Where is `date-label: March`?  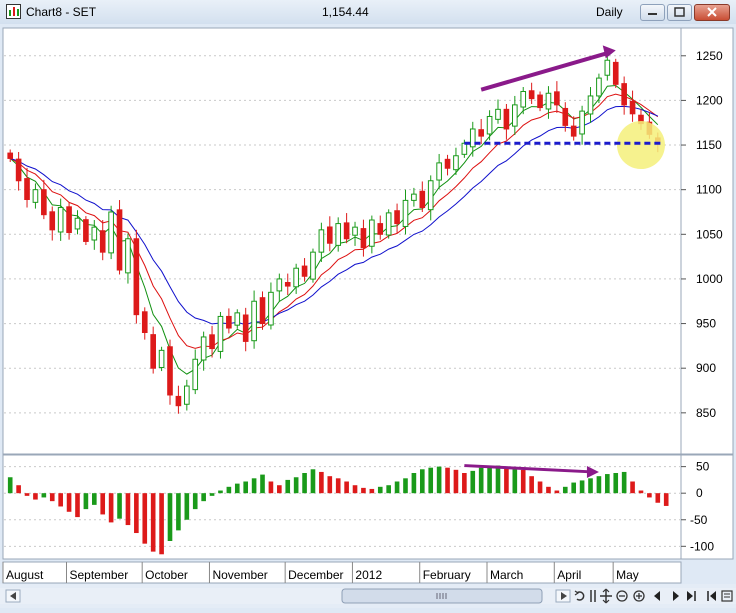 date-label: March is located at coordinates (506, 575).